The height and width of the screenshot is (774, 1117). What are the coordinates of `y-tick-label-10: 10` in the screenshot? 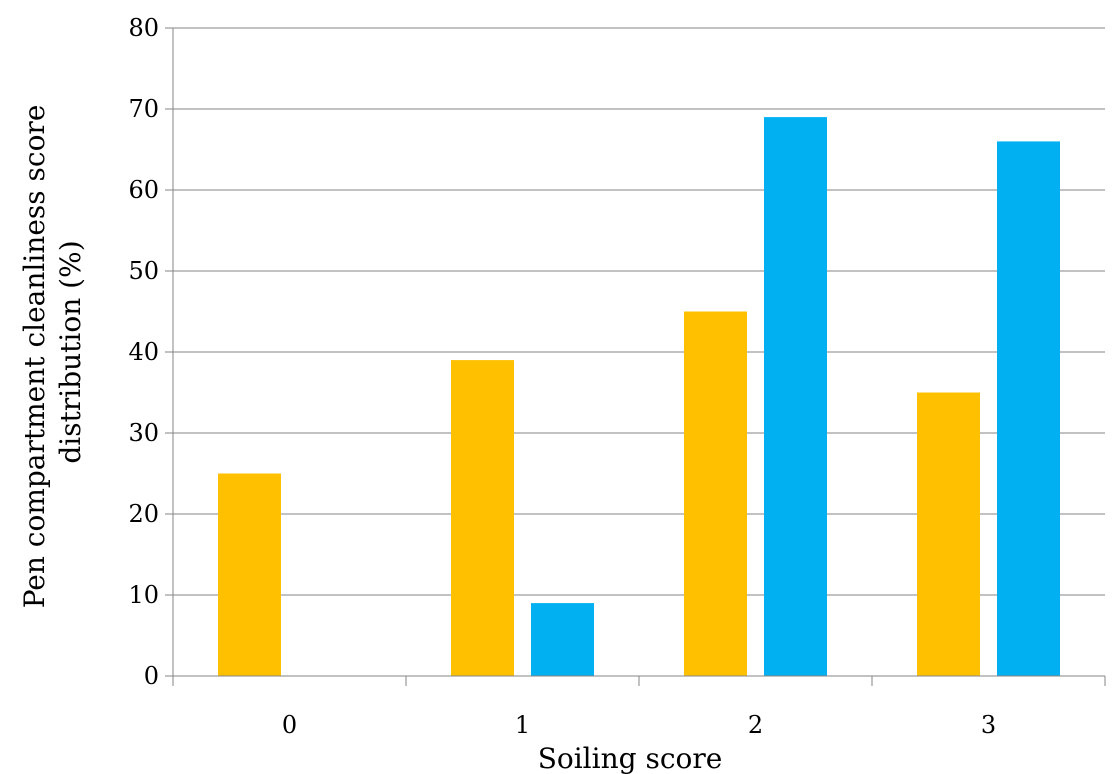 It's located at (143, 595).